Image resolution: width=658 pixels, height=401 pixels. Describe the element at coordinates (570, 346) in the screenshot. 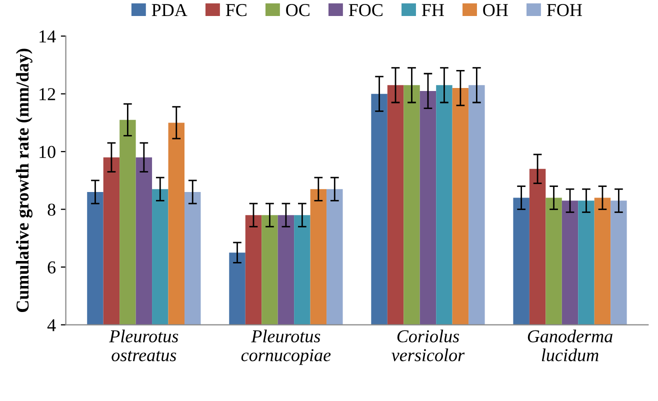

I see `x-tick-label: Ganoderma lucidum` at that location.